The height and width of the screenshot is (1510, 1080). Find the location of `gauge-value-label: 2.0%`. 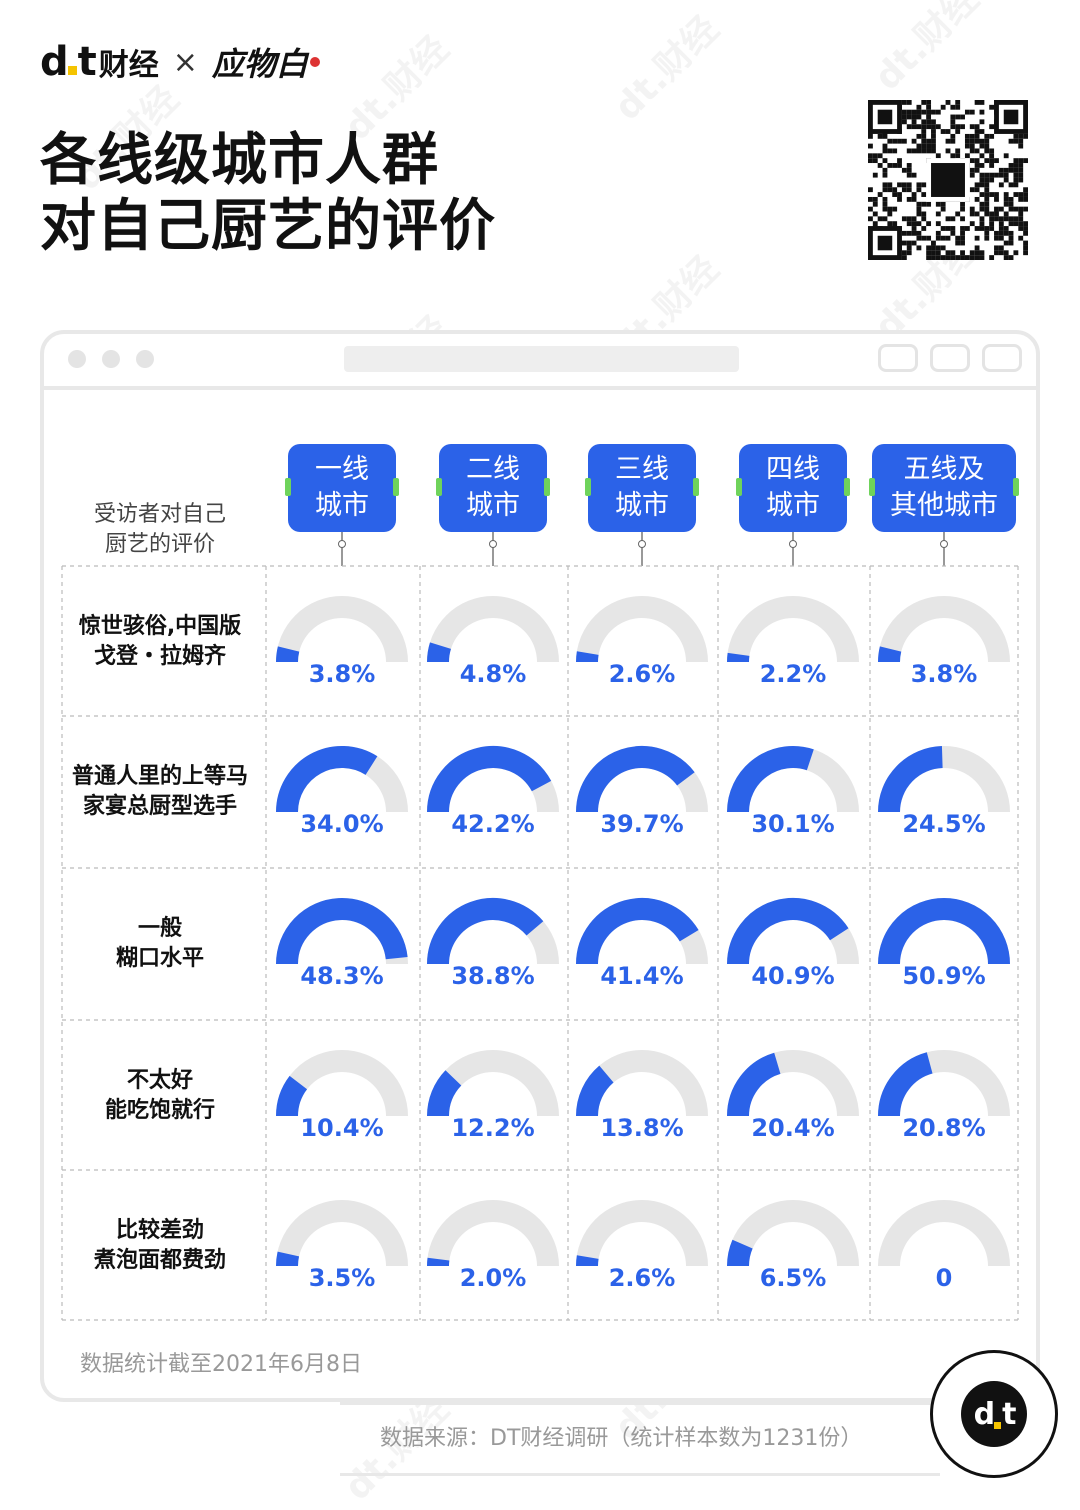

gauge-value-label: 2.0% is located at coordinates (493, 1278).